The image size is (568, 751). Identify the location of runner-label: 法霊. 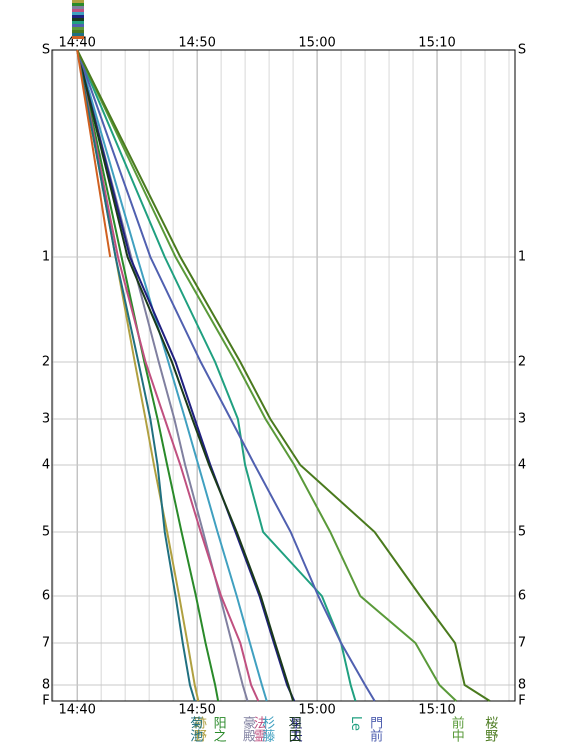
(259, 729).